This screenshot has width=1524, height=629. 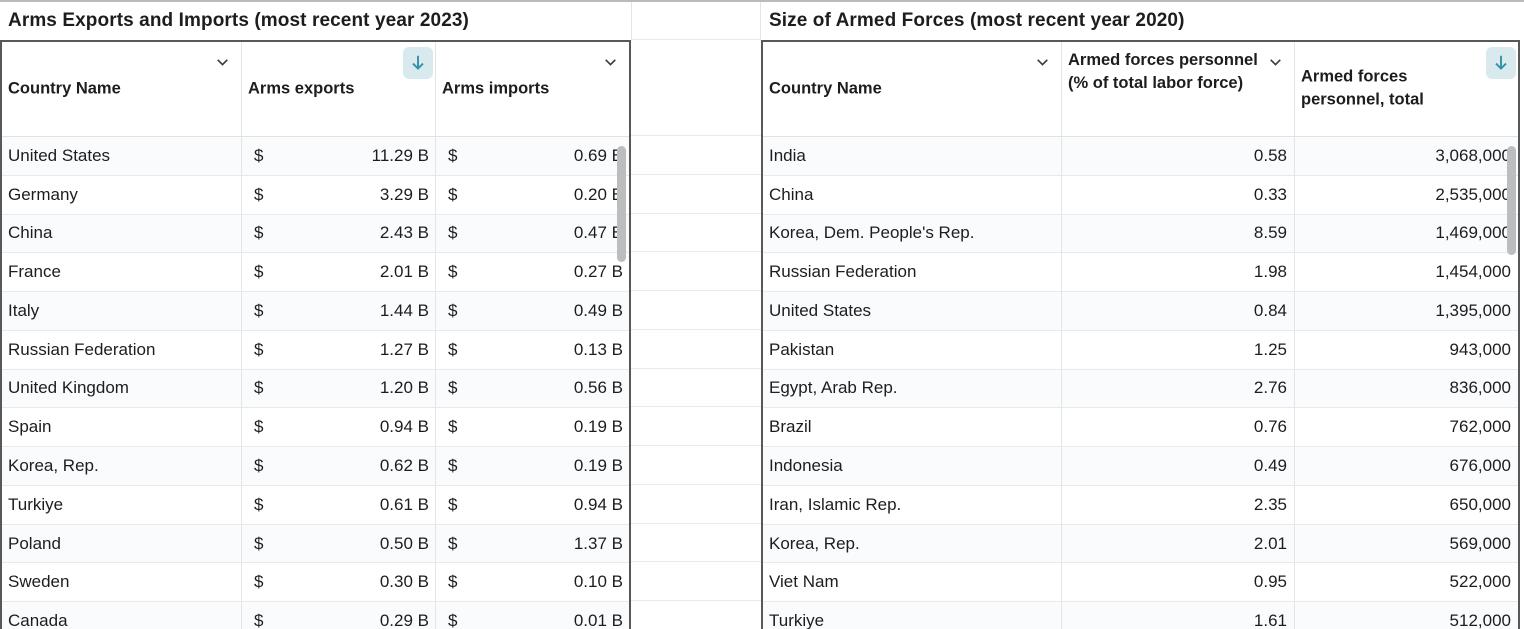 What do you see at coordinates (1178, 272) in the screenshot?
I see `table-cell: 1.98` at bounding box center [1178, 272].